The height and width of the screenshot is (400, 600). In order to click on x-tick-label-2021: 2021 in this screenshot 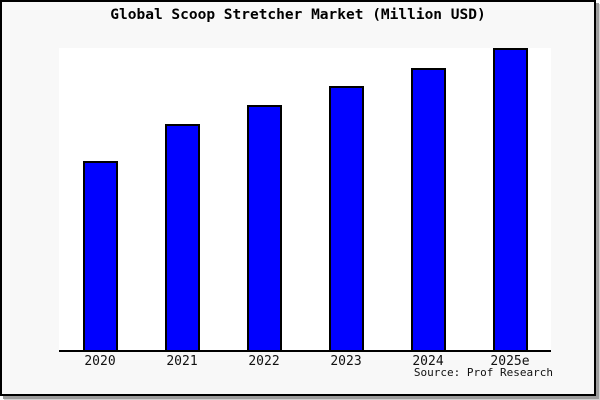, I will do `click(182, 361)`.